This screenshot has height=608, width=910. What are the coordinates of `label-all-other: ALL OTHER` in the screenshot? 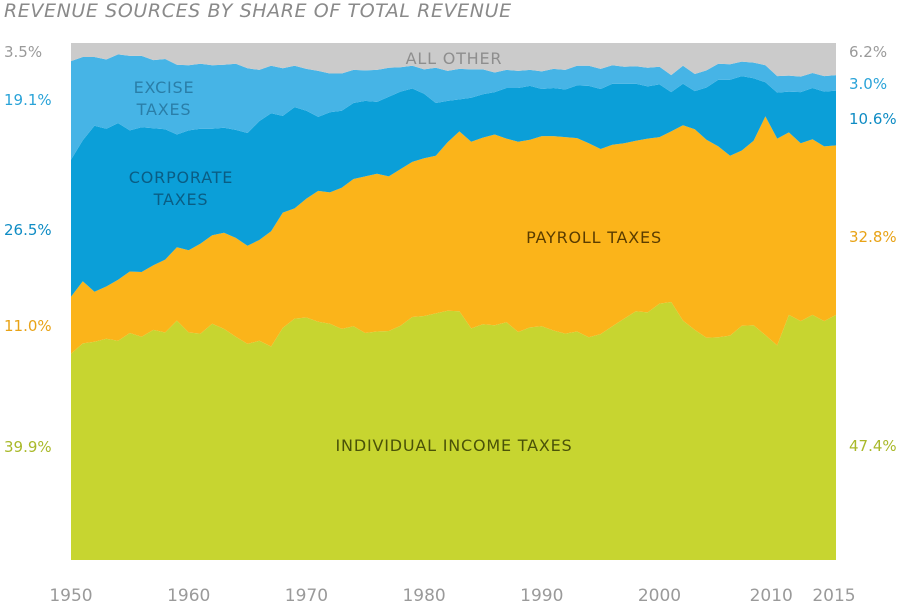 It's located at (454, 58).